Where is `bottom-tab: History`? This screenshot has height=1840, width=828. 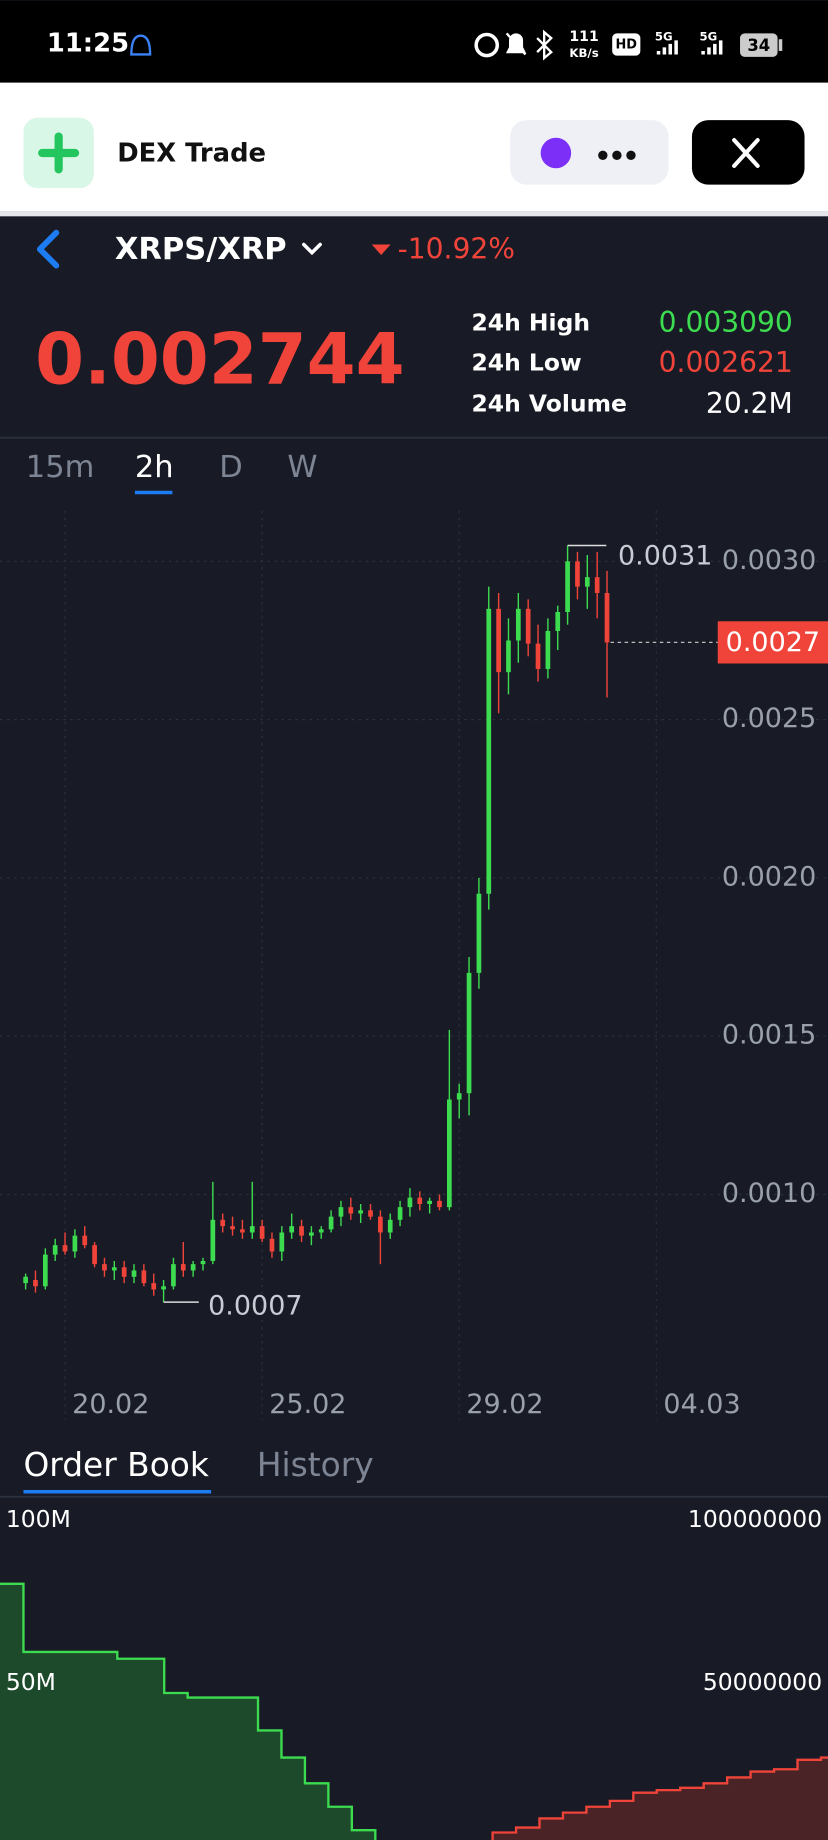
bottom-tab: History is located at coordinates (315, 1465).